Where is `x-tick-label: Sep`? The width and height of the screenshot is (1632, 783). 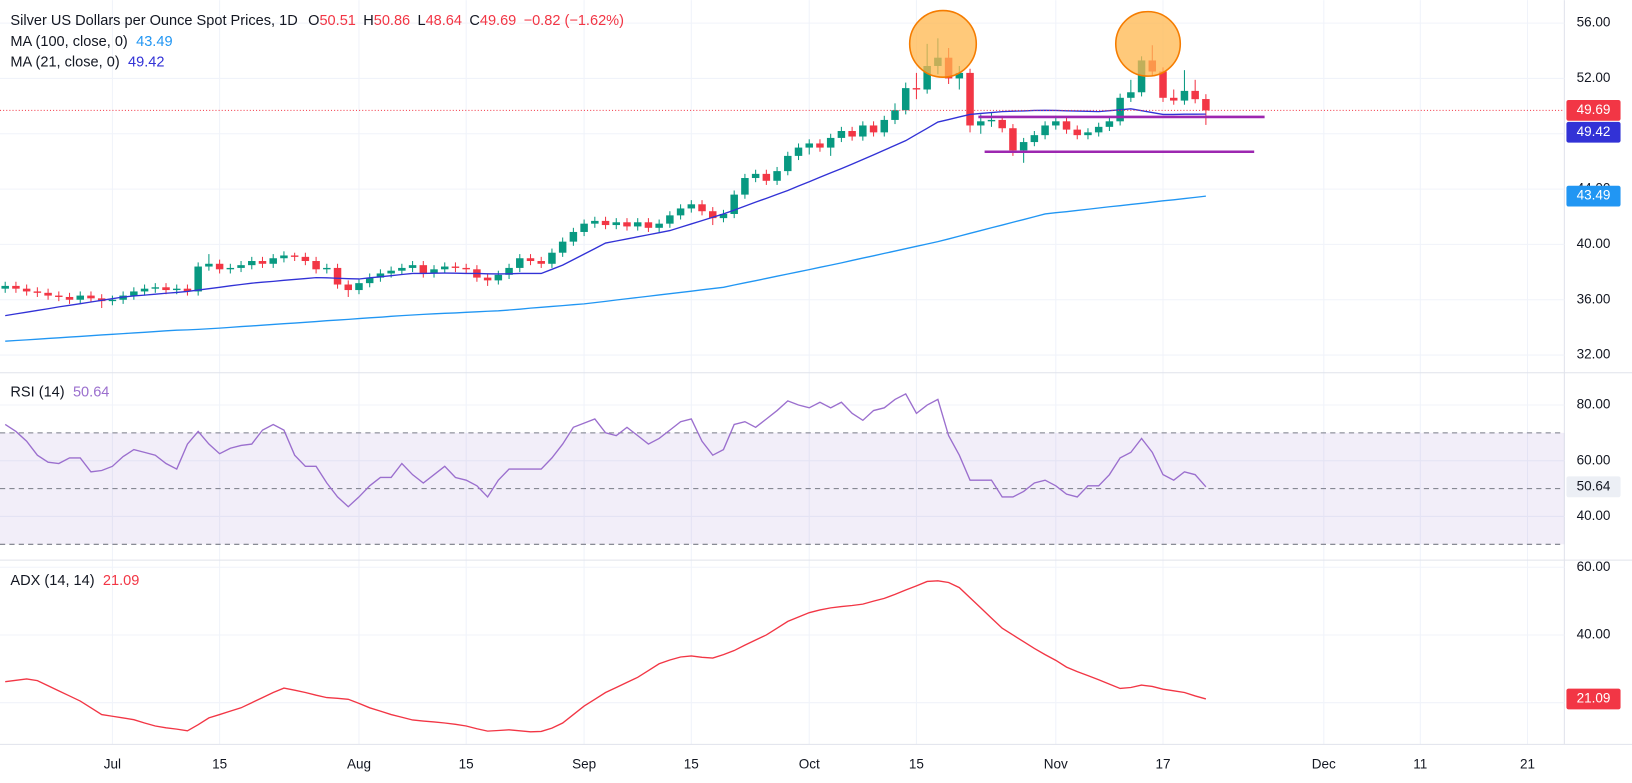
x-tick-label: Sep is located at coordinates (584, 764).